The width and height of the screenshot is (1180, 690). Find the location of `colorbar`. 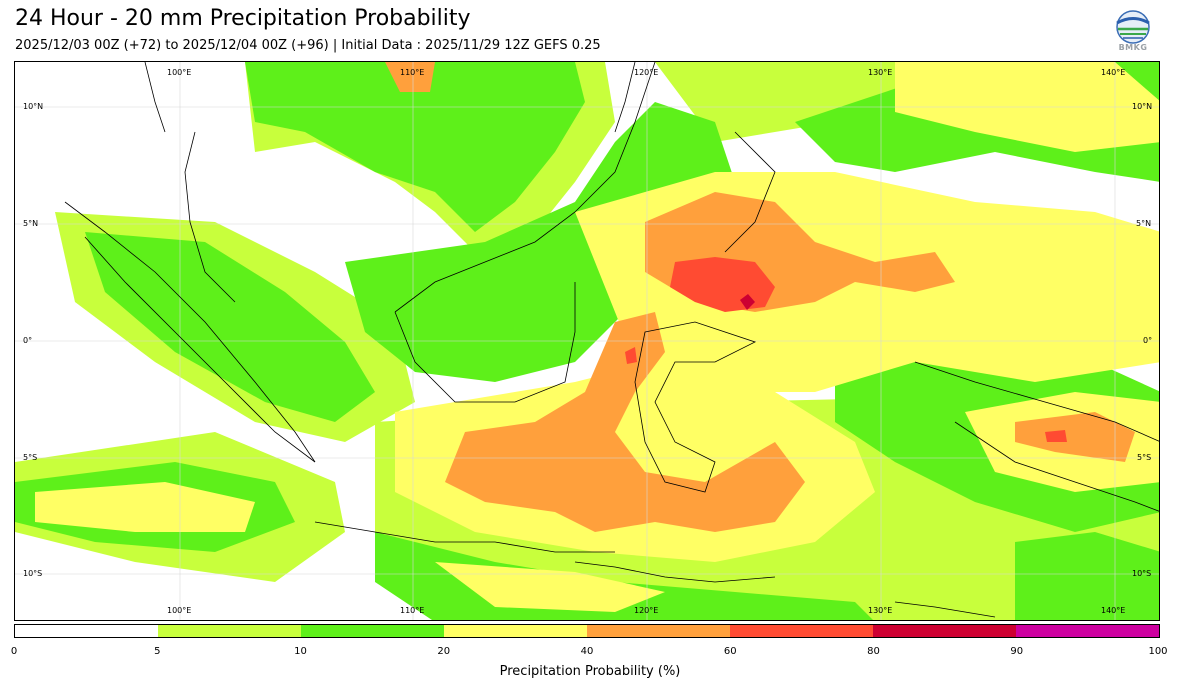

colorbar is located at coordinates (587, 631).